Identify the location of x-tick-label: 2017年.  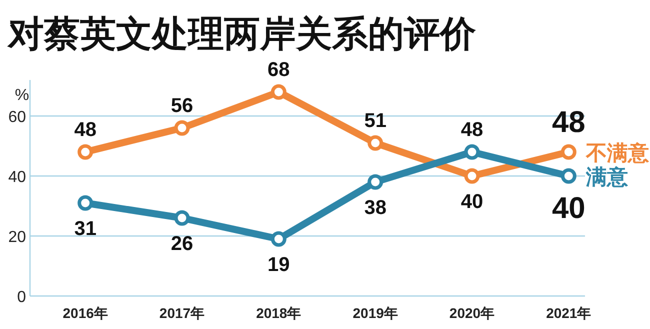
(182, 313).